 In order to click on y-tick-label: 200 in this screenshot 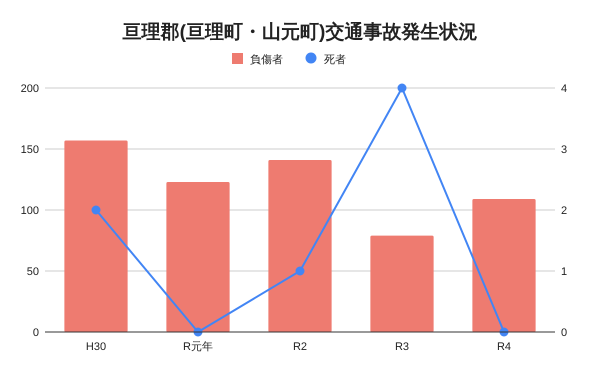, I will do `click(29, 89)`.